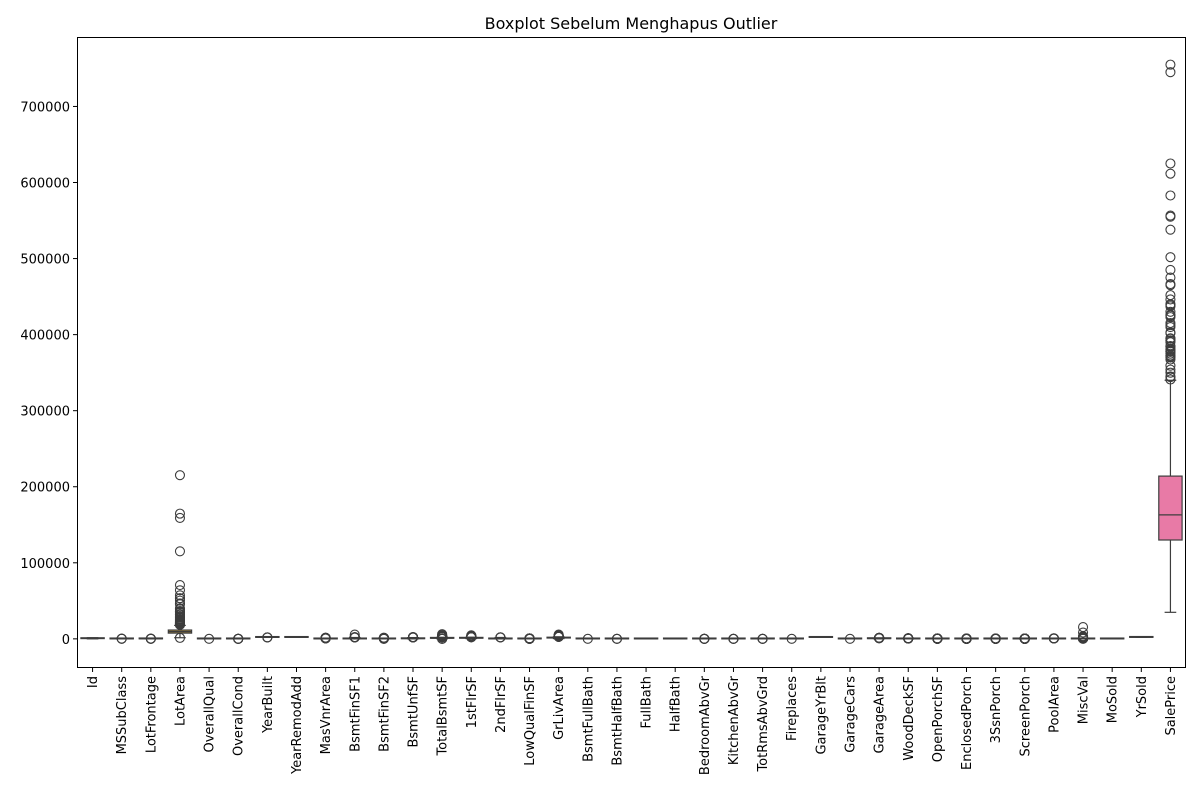 This screenshot has width=1200, height=800. Describe the element at coordinates (296, 636) in the screenshot. I see `box-YearRemodAdd` at that location.